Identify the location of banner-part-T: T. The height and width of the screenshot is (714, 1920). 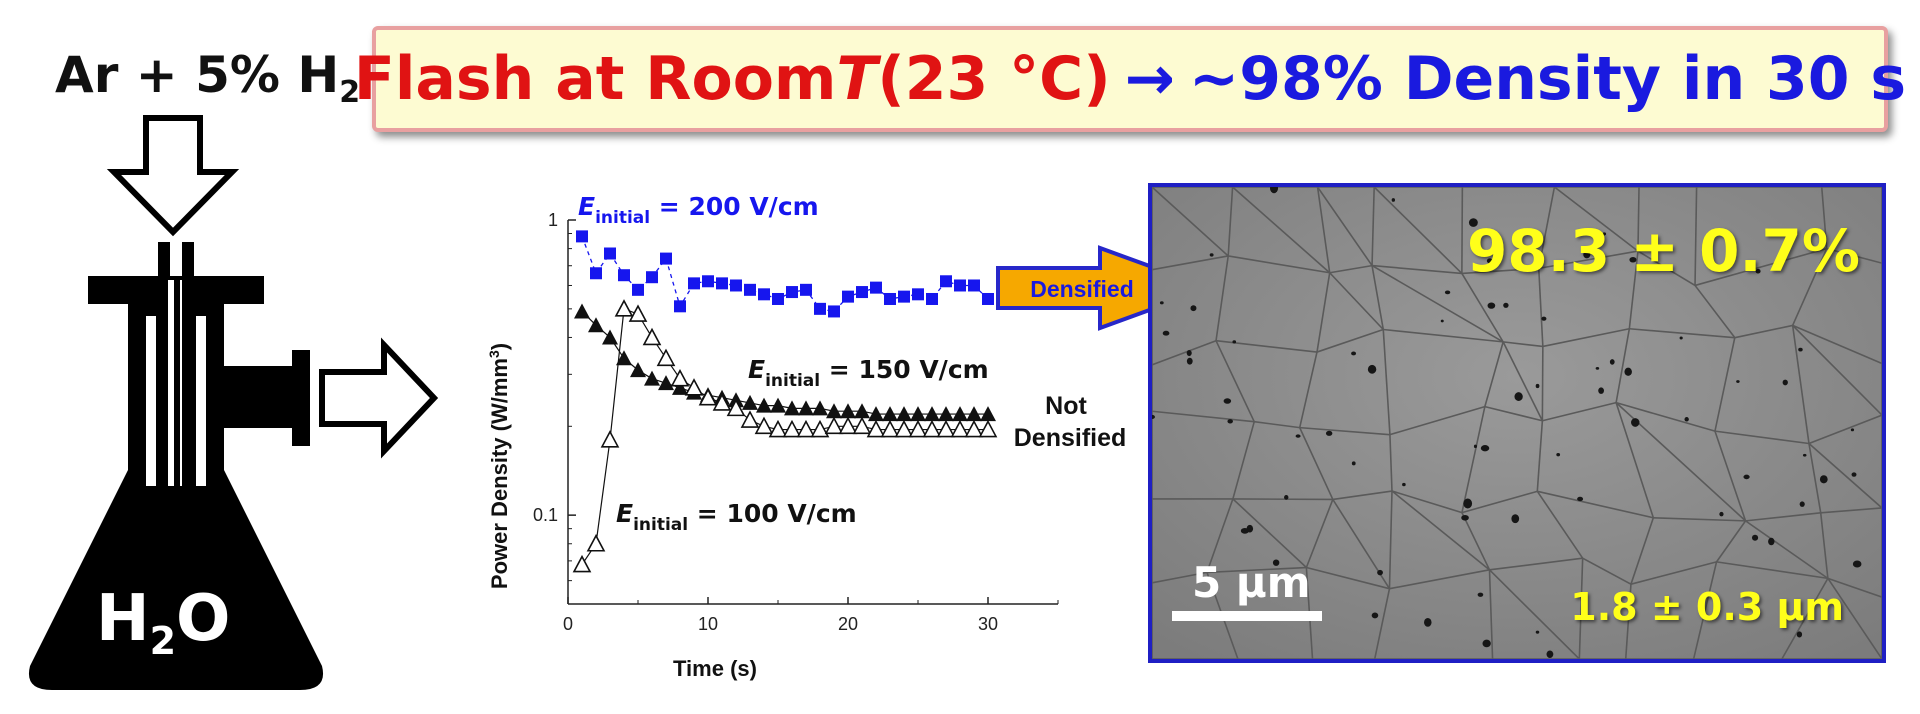
(857, 79).